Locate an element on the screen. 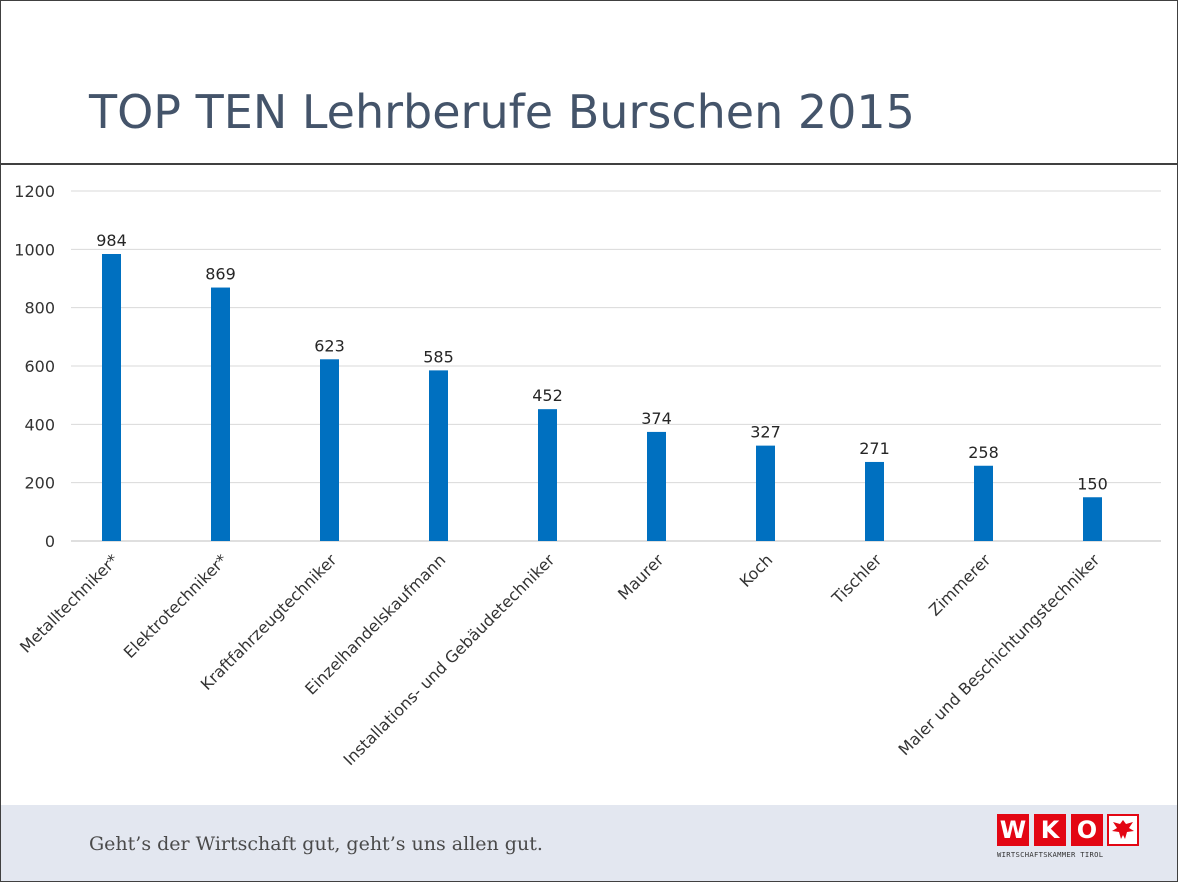 The height and width of the screenshot is (882, 1178). slide-title: TOP TEN Lehrberufe Burschen 2015 is located at coordinates (502, 112).